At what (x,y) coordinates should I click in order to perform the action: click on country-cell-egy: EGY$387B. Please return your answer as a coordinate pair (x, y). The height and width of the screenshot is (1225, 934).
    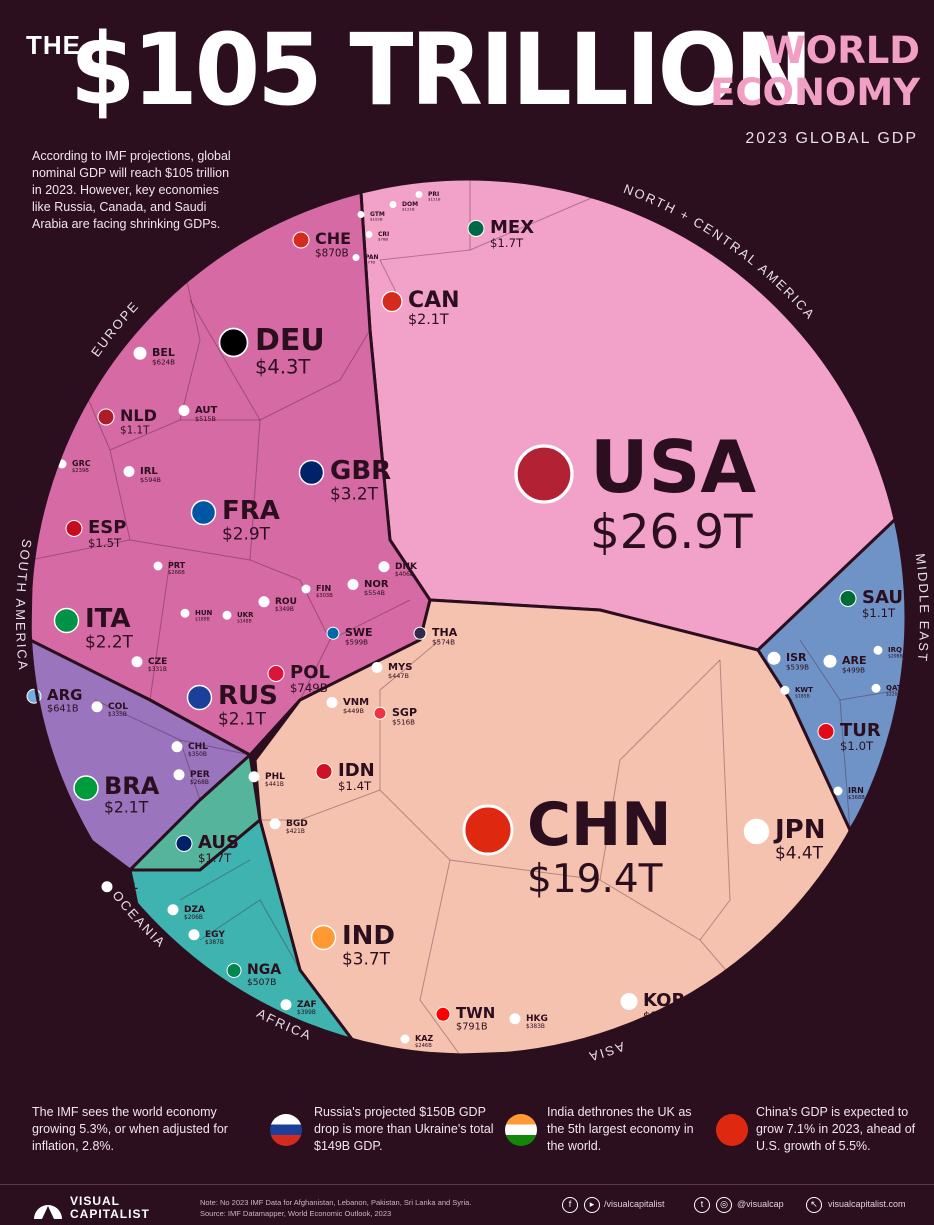
    Looking at the image, I should click on (206, 937).